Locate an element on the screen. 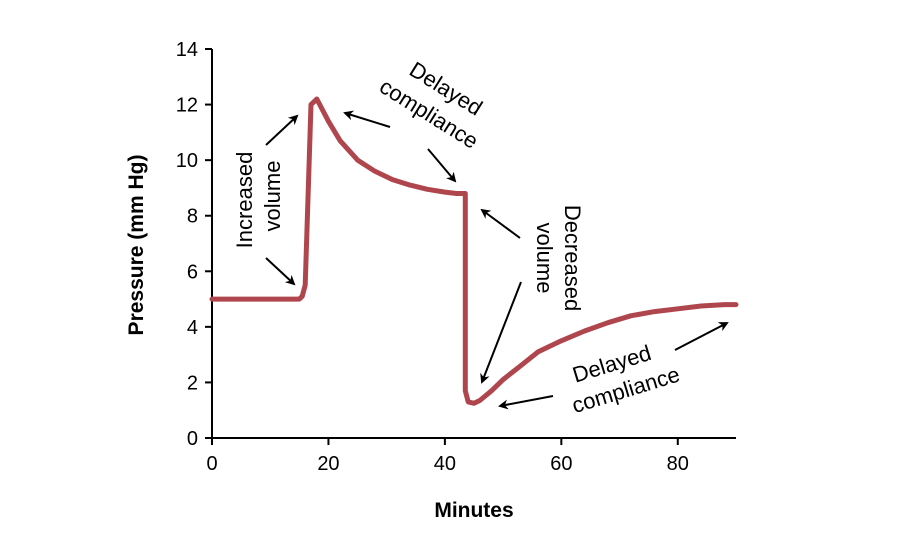 The image size is (909, 534). arrow-decreased-volume-down is located at coordinates (501, 332).